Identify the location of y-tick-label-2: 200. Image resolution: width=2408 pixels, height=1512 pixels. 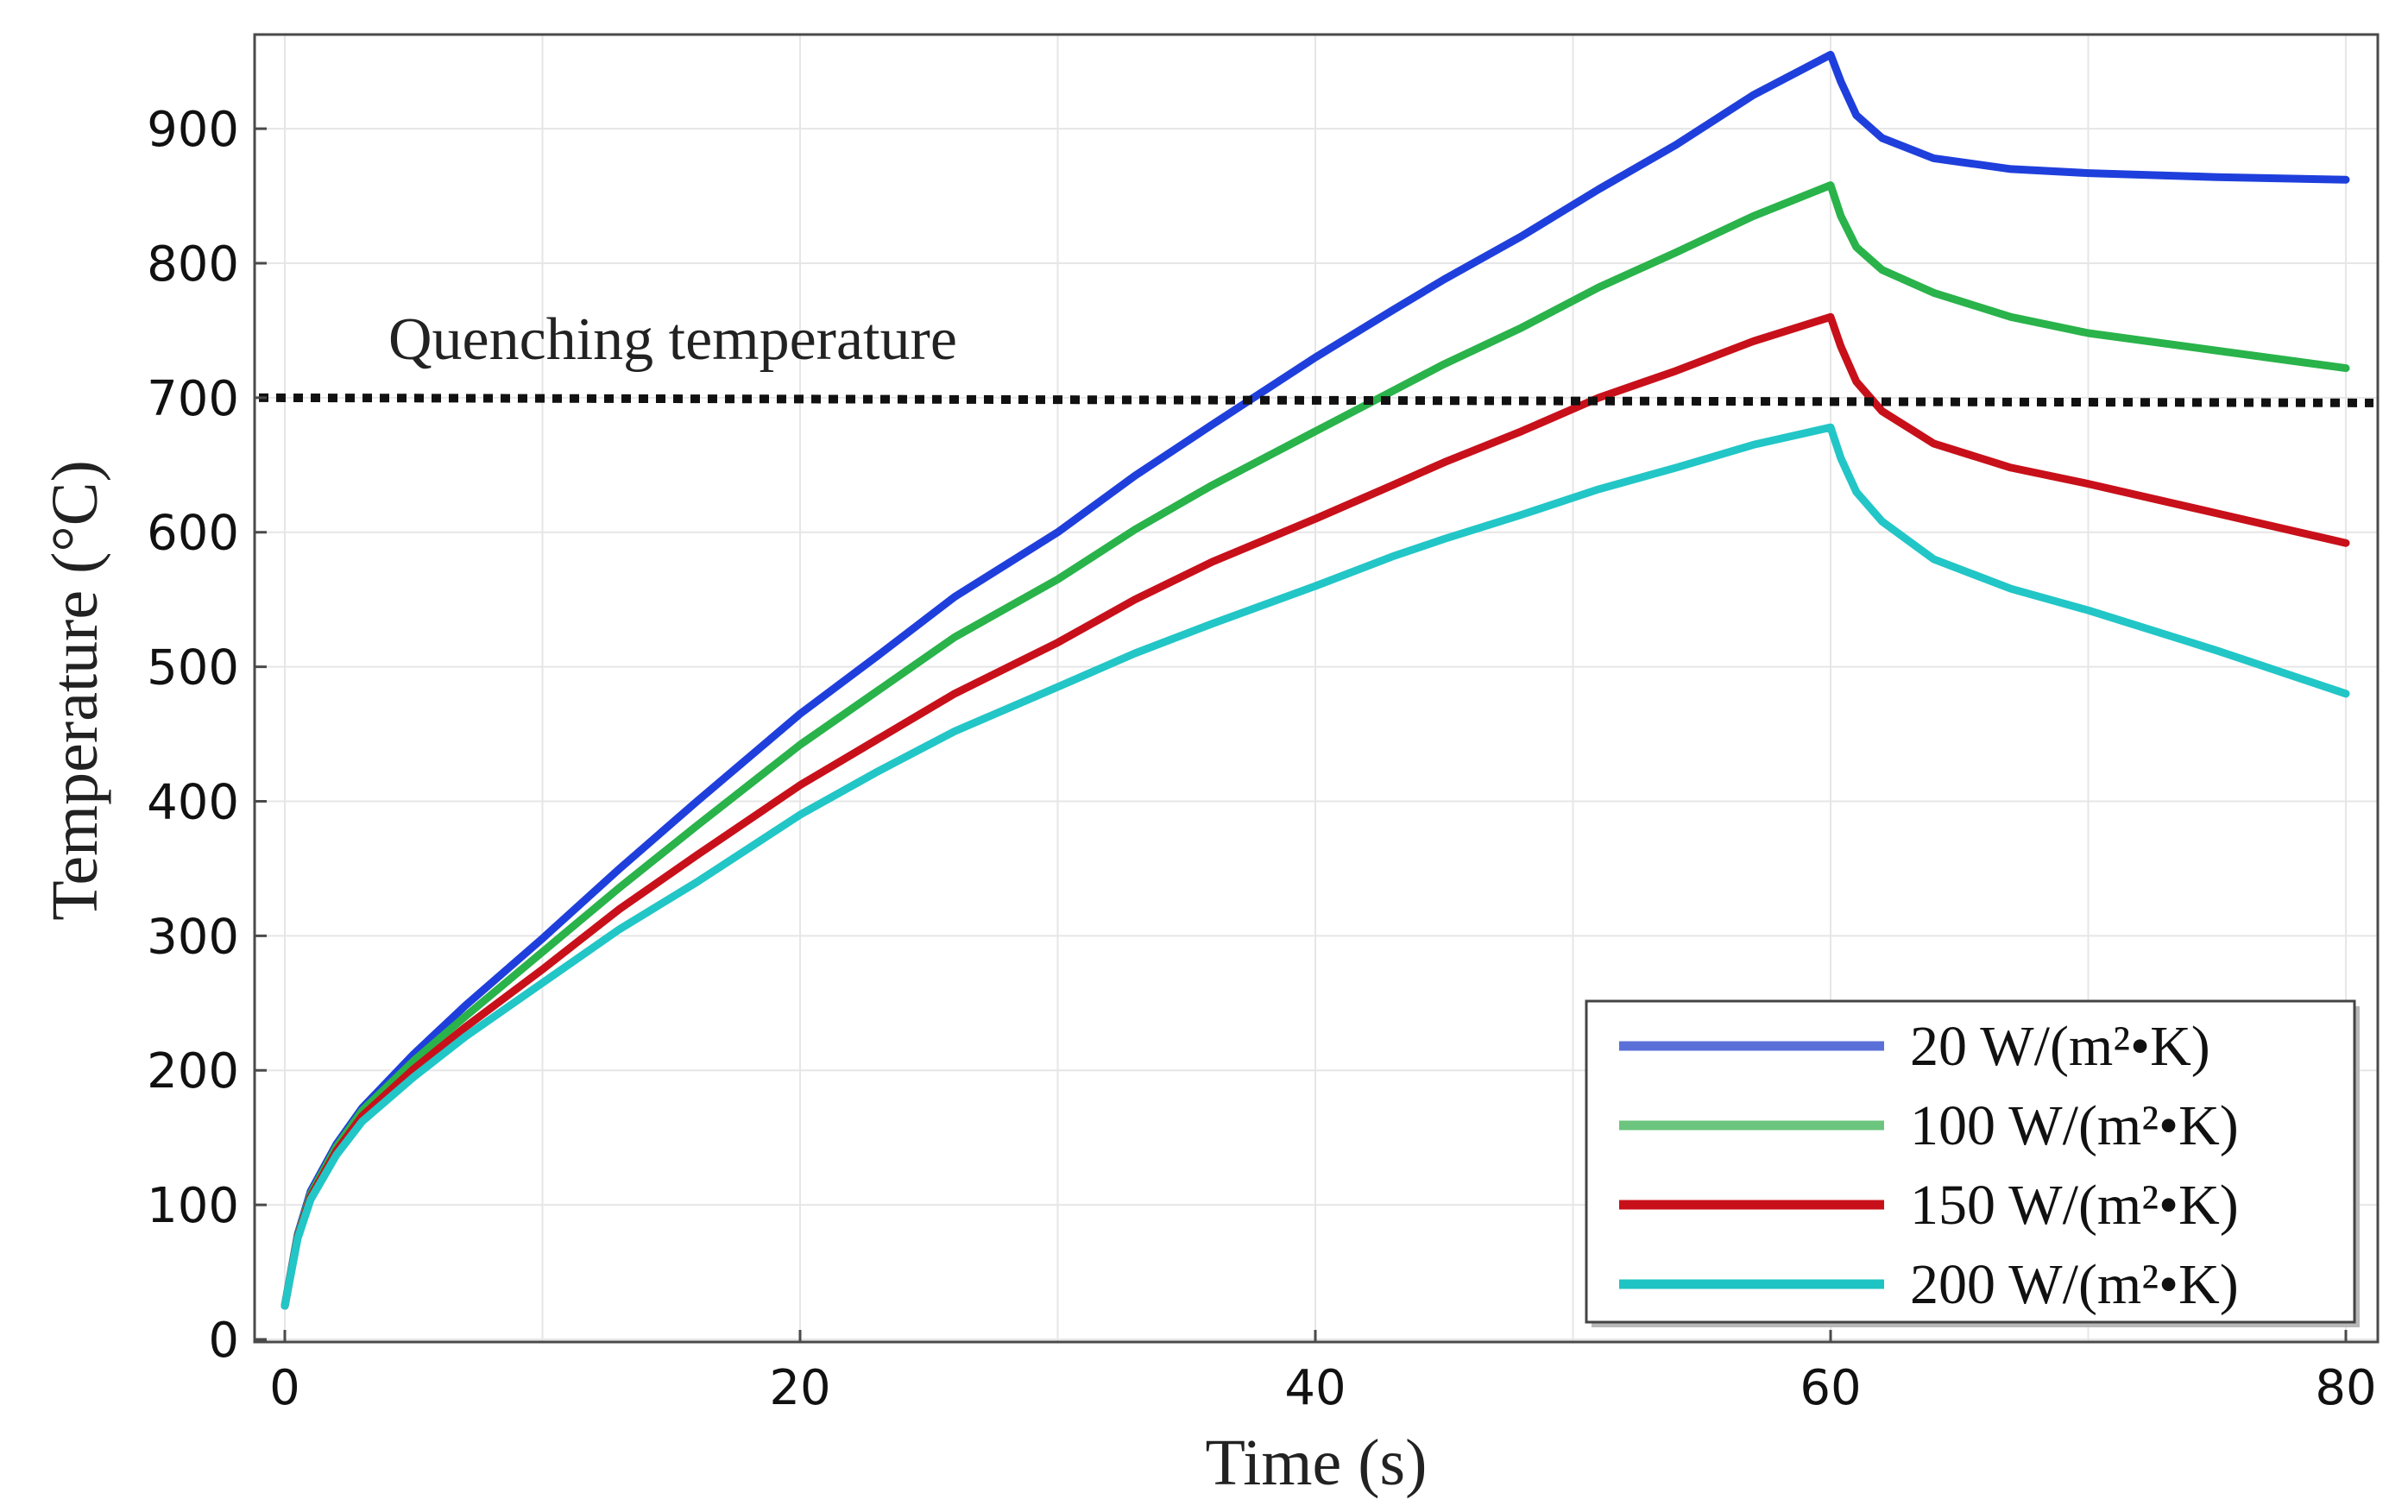
(193, 1071).